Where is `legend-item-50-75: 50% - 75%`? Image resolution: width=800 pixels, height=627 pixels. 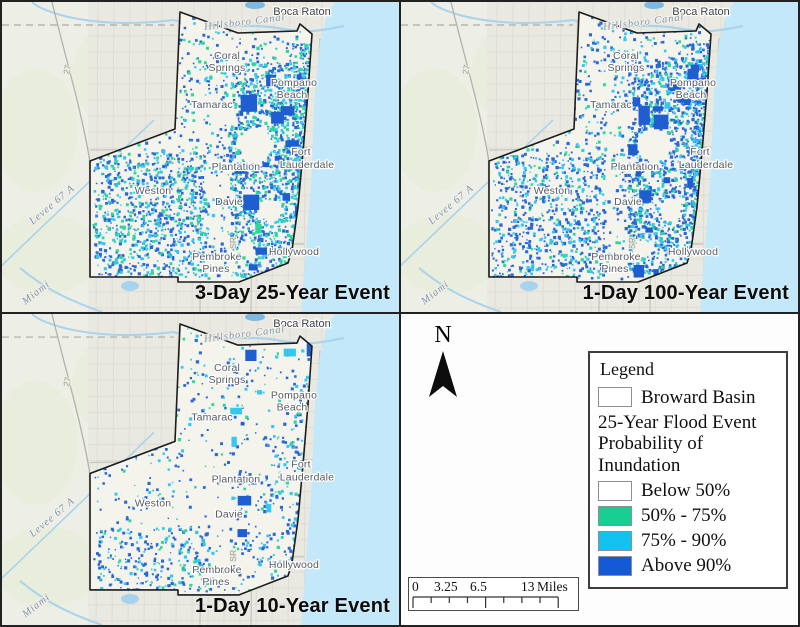 legend-item-50-75: 50% - 75% is located at coordinates (688, 516).